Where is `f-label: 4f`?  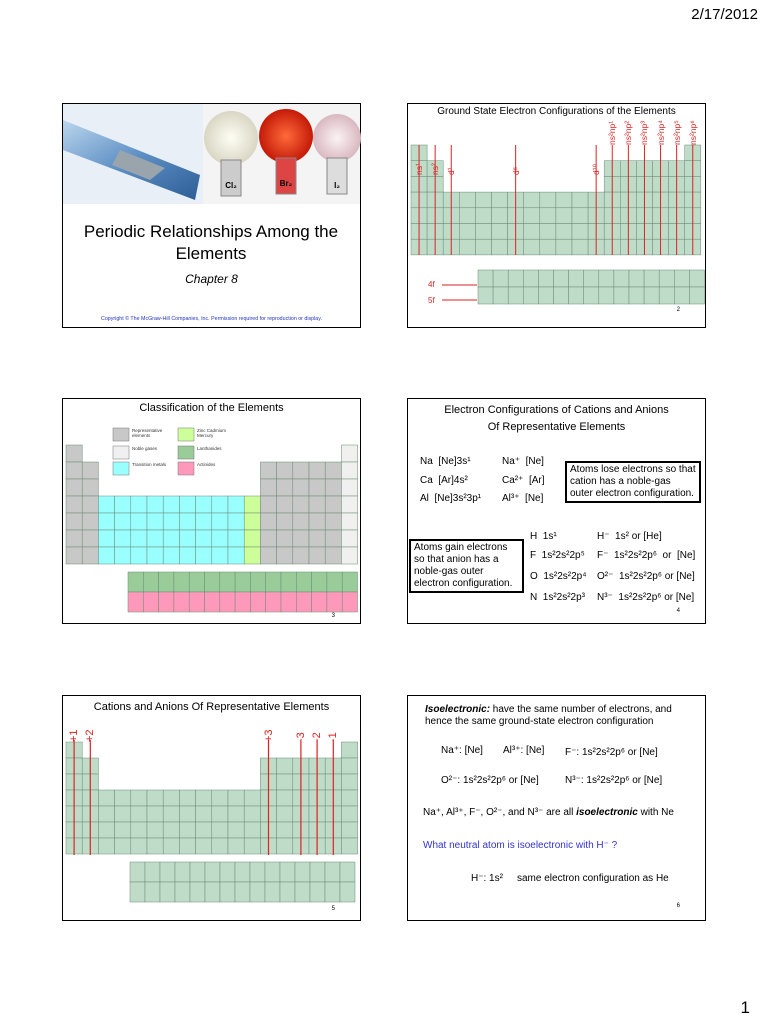 f-label: 4f is located at coordinates (431, 284).